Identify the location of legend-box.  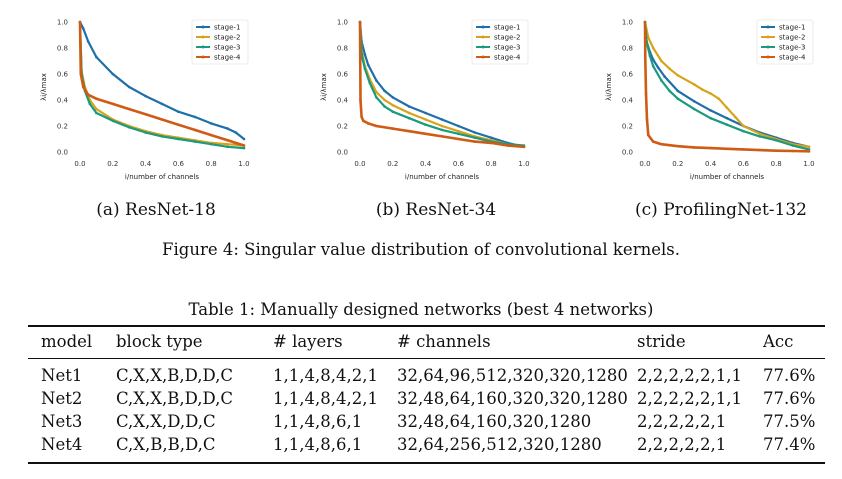
(785, 42).